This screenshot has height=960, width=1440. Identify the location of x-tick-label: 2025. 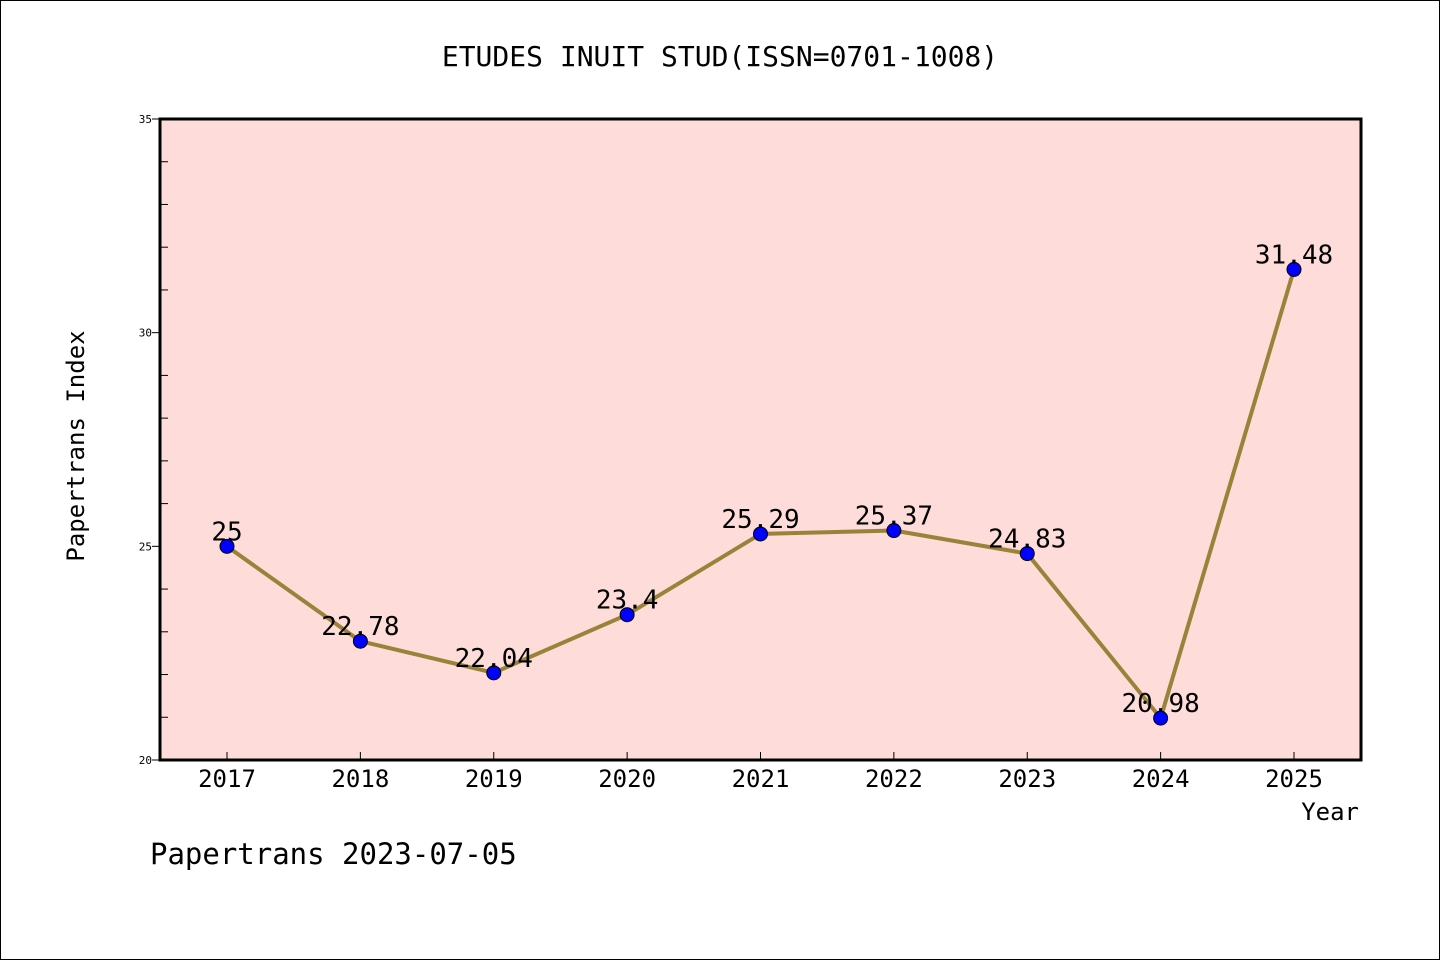
(1294, 779).